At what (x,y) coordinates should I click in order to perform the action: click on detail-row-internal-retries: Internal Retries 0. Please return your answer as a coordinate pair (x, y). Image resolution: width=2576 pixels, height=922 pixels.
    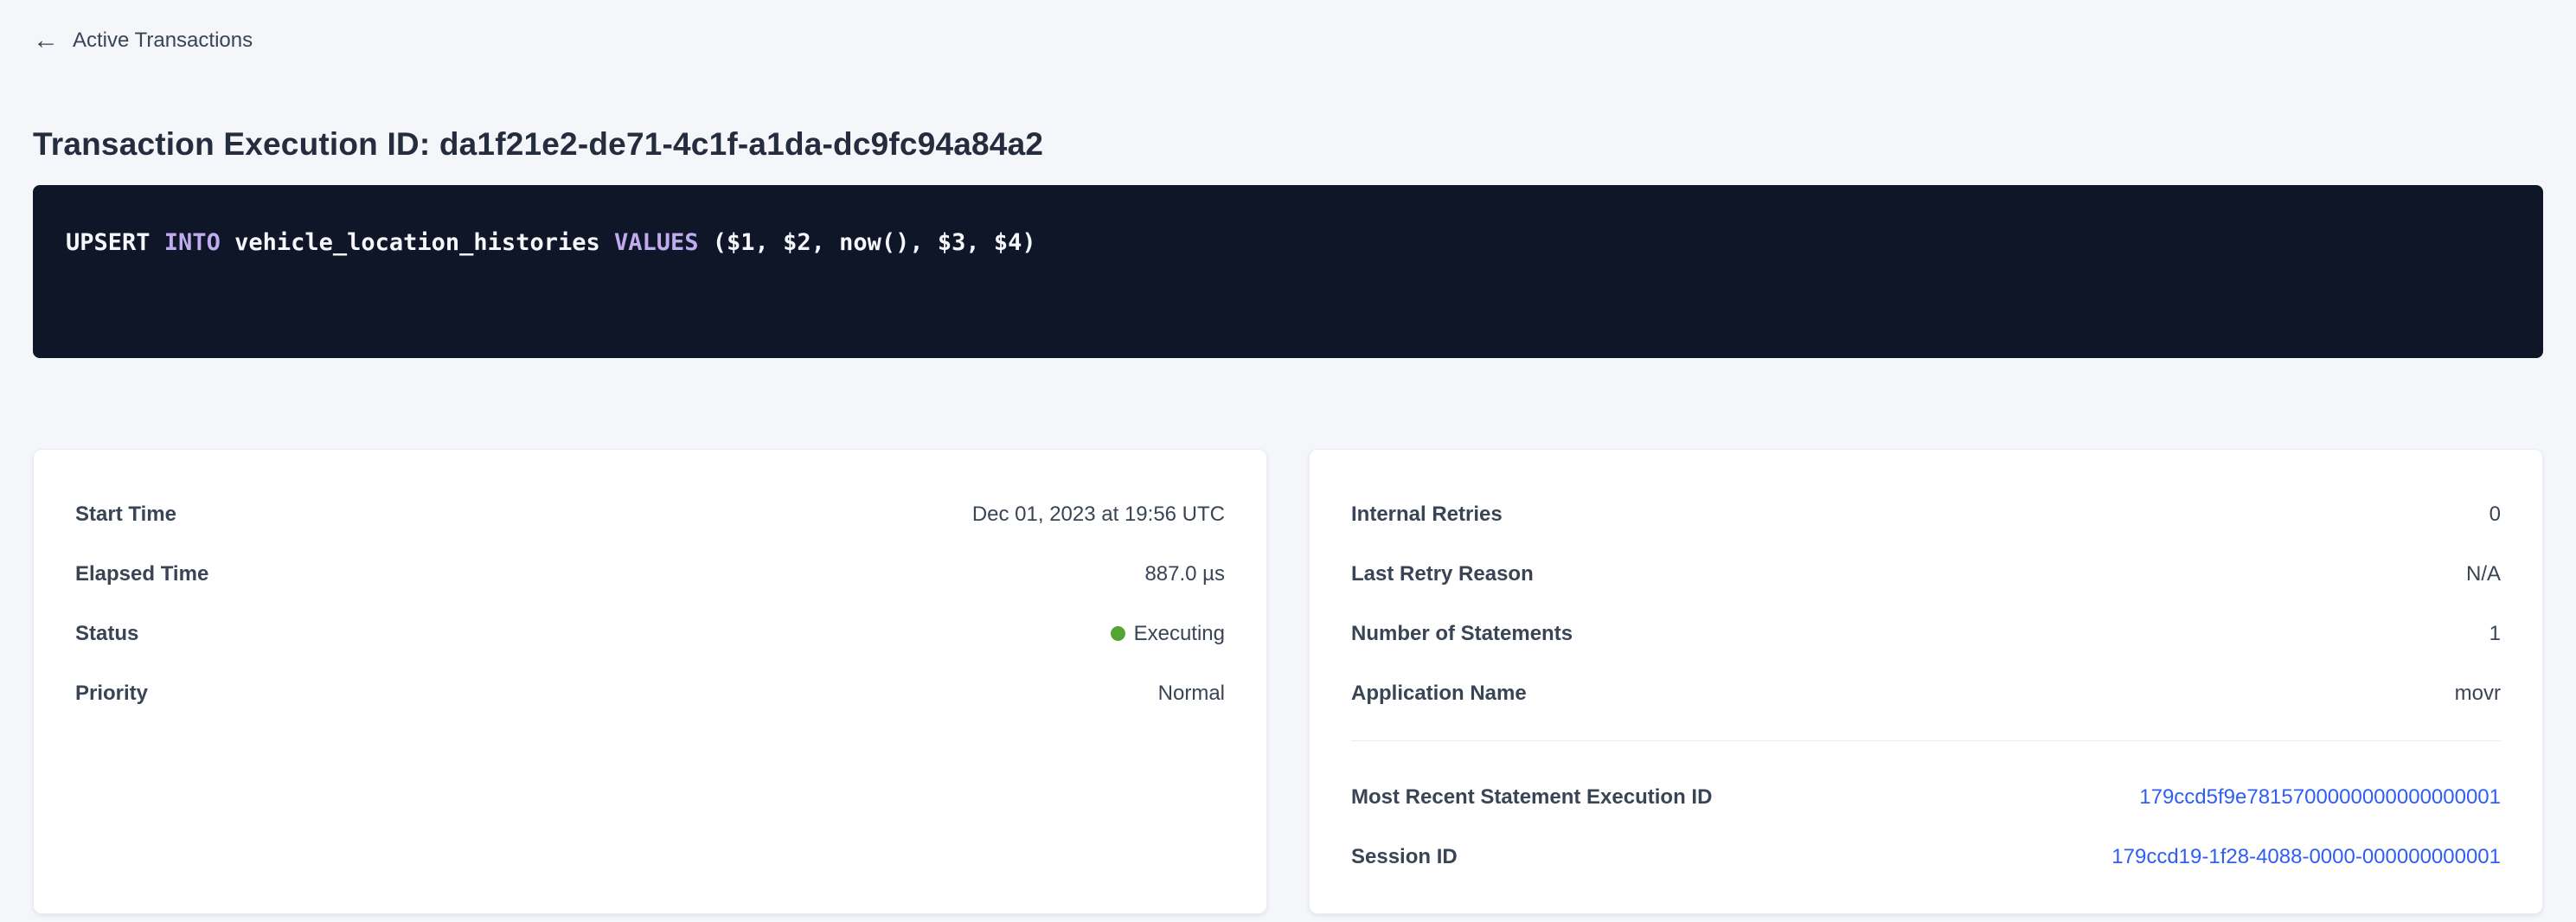
    Looking at the image, I should click on (1926, 514).